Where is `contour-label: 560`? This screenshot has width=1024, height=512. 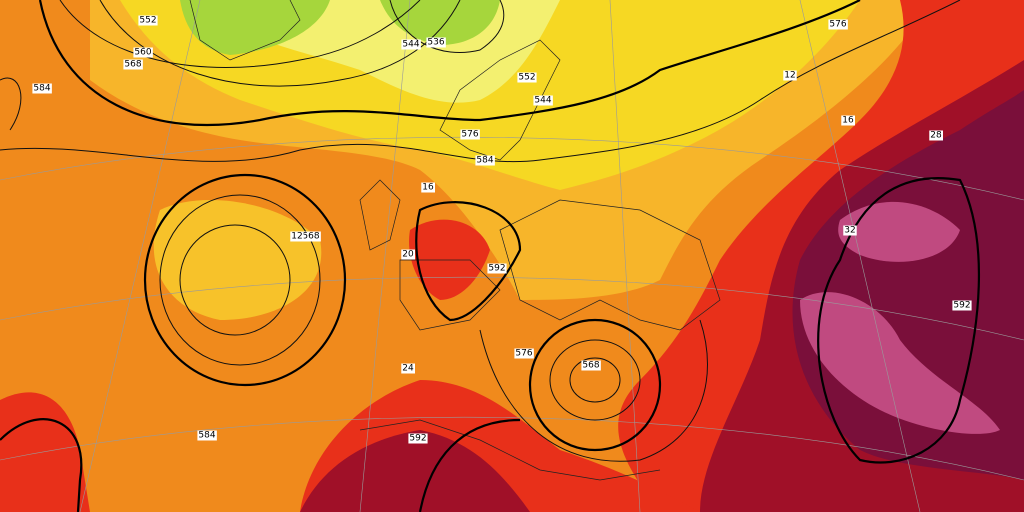 contour-label: 560 is located at coordinates (142, 53).